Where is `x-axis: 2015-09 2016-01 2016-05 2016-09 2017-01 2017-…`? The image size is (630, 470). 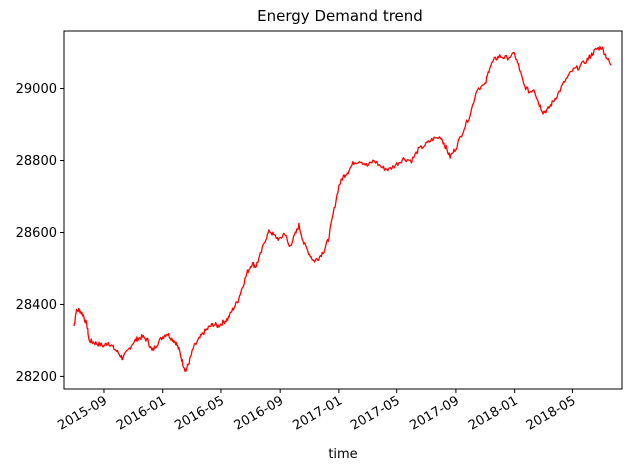
x-axis: 2015-09 2016-01 2016-05 2016-09 2017-01 2017-… is located at coordinates (316, 411).